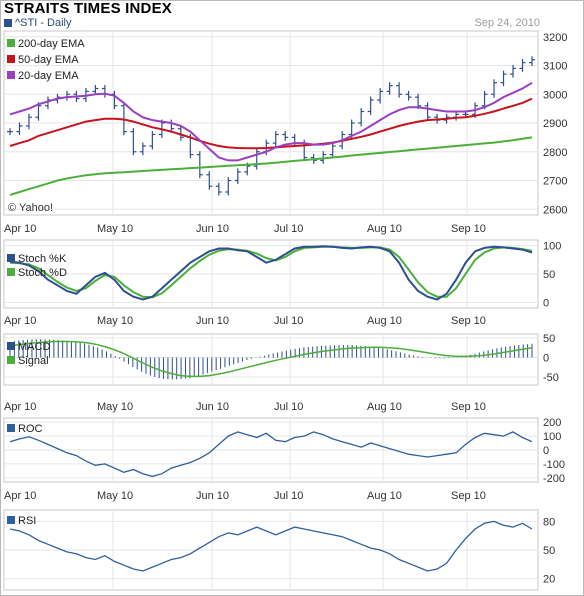 The image size is (584, 596). Describe the element at coordinates (555, 182) in the screenshot. I see `price-ytick-label: 2700` at that location.